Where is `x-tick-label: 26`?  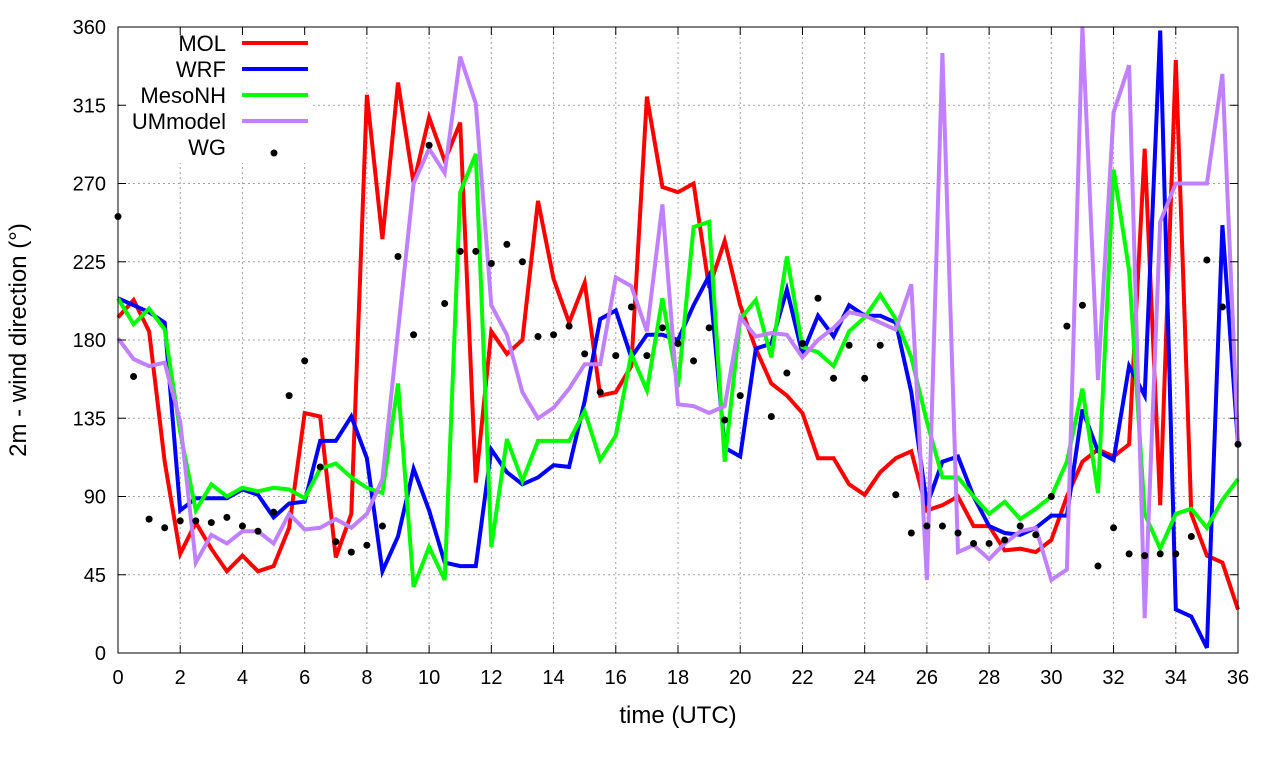 x-tick-label: 26 is located at coordinates (927, 678).